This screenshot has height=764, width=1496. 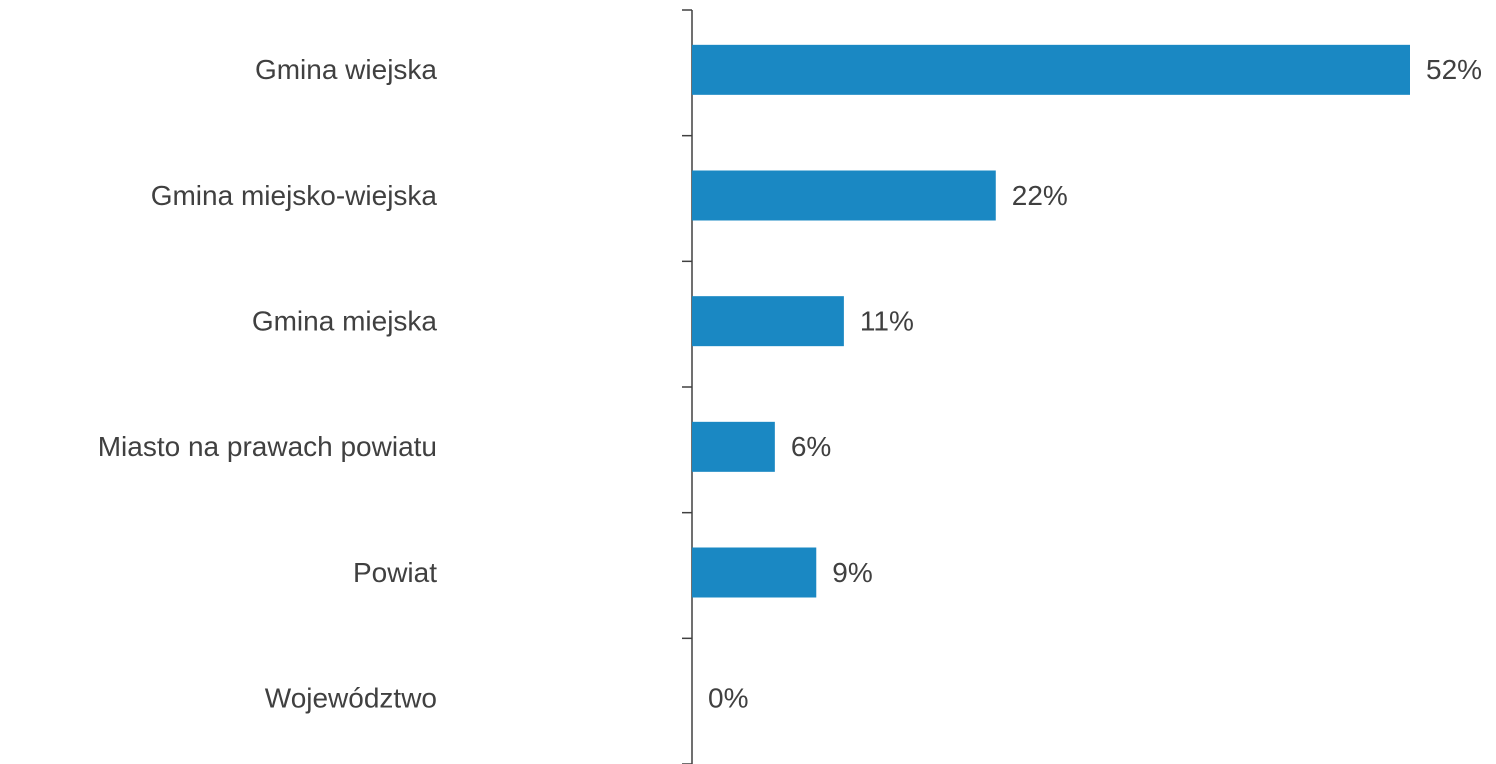 I want to click on category-label: Gmina wiejska, so click(x=346, y=69).